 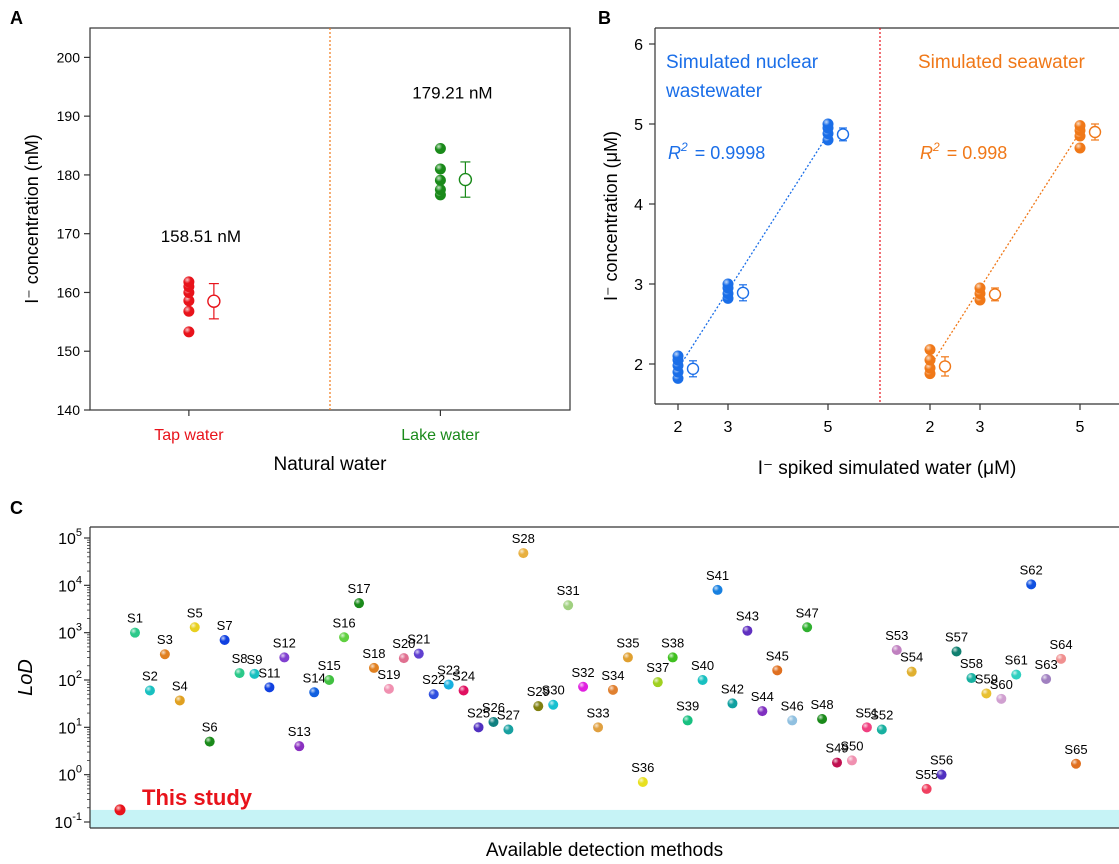 What do you see at coordinates (32, 219) in the screenshot?
I see `y-axis-label-a: I⁻ concentration (nM)` at bounding box center [32, 219].